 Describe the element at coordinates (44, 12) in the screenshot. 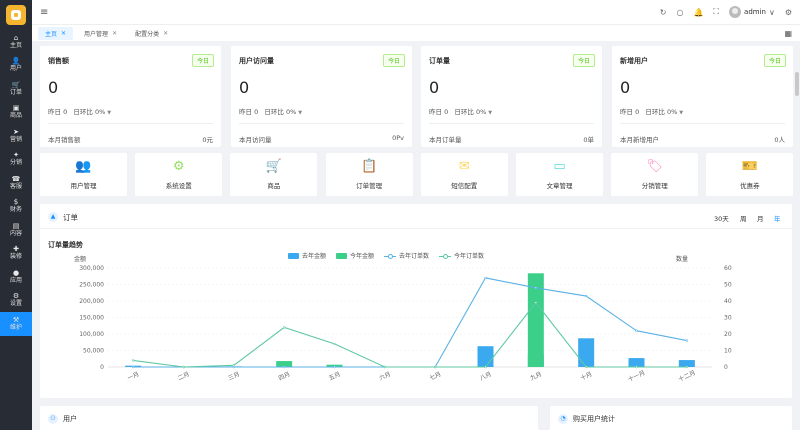

I see `menu-toggle-icon: ≡` at that location.